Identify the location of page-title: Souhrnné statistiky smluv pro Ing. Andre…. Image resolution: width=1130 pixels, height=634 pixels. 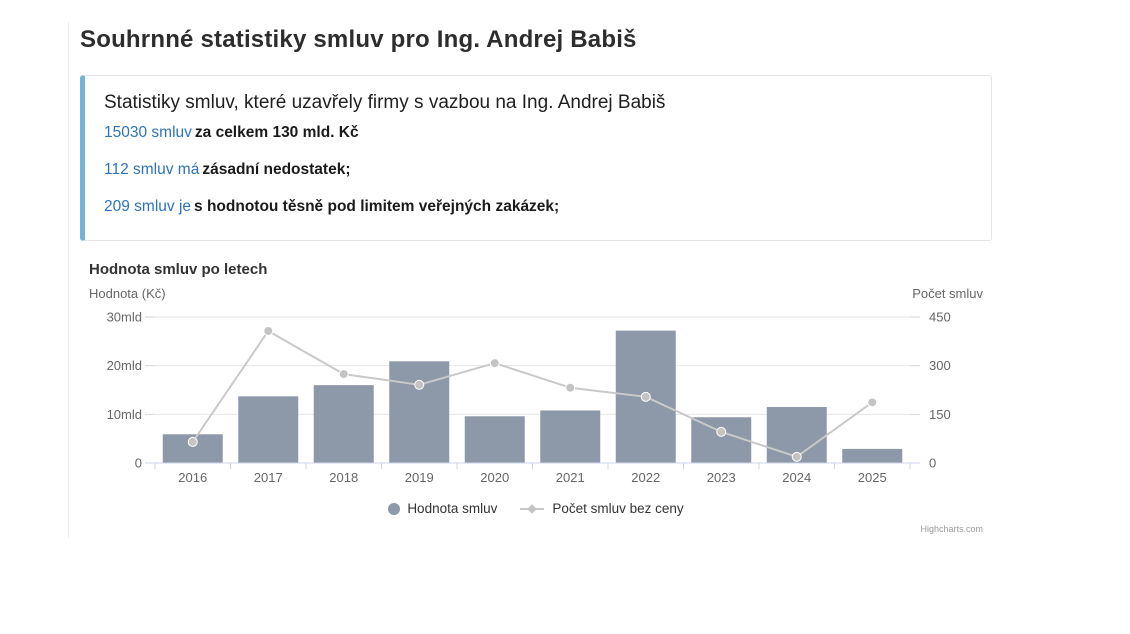
(358, 39).